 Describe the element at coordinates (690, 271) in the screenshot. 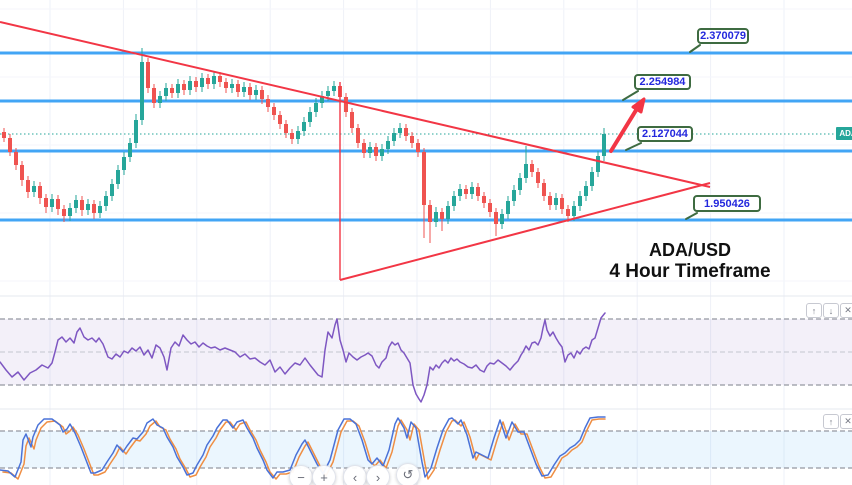

I see `chart-title-timeframe: 4 Hour Timeframe` at that location.